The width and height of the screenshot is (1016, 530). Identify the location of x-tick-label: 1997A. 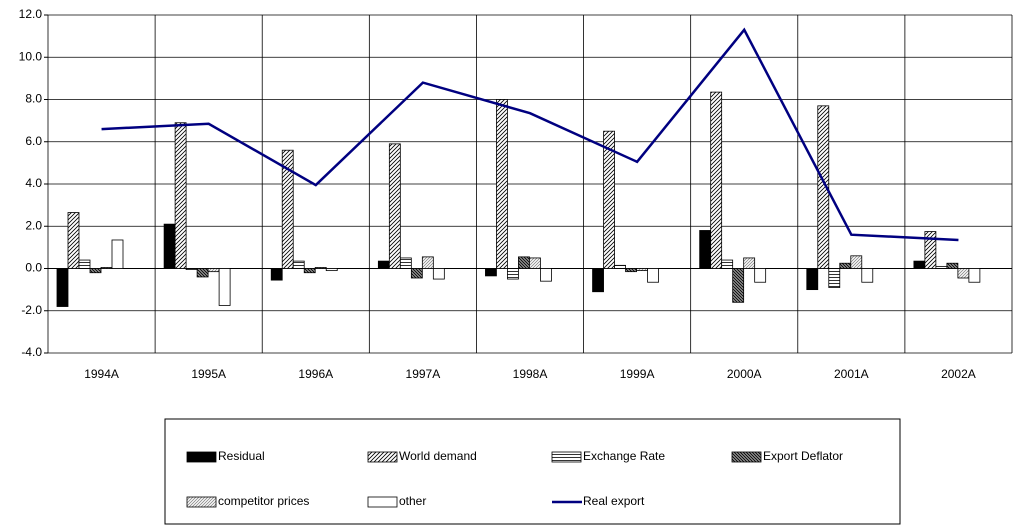
(423, 374).